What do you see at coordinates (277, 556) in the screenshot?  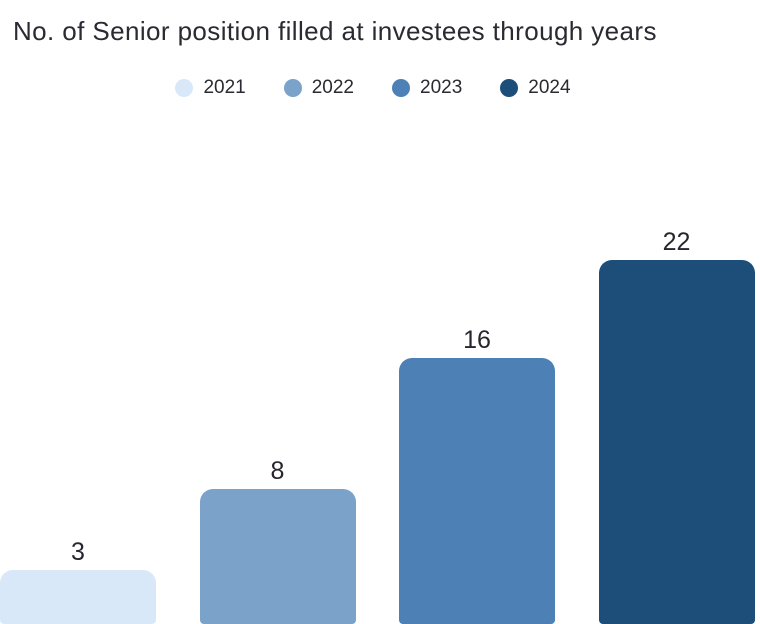 I see `bar-2022` at bounding box center [277, 556].